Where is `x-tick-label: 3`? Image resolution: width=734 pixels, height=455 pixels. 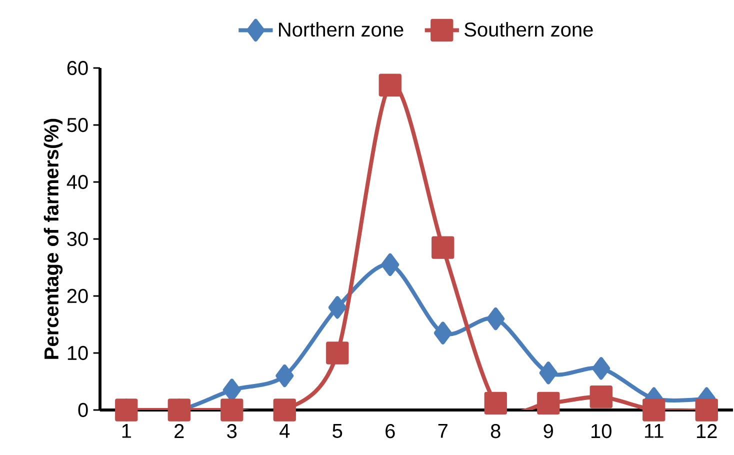
x-tick-label: 3 is located at coordinates (232, 431).